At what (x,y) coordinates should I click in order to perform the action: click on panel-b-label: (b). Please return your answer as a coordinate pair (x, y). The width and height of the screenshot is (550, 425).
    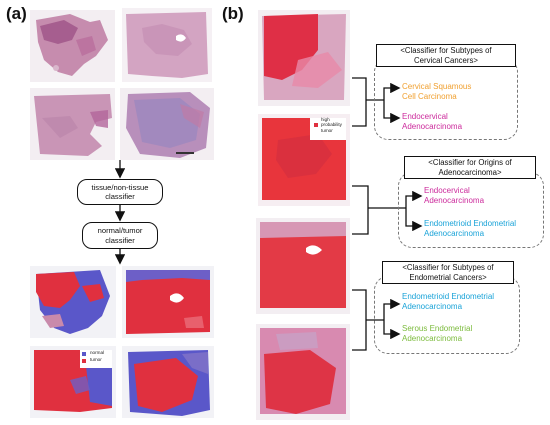
    Looking at the image, I should click on (233, 13).